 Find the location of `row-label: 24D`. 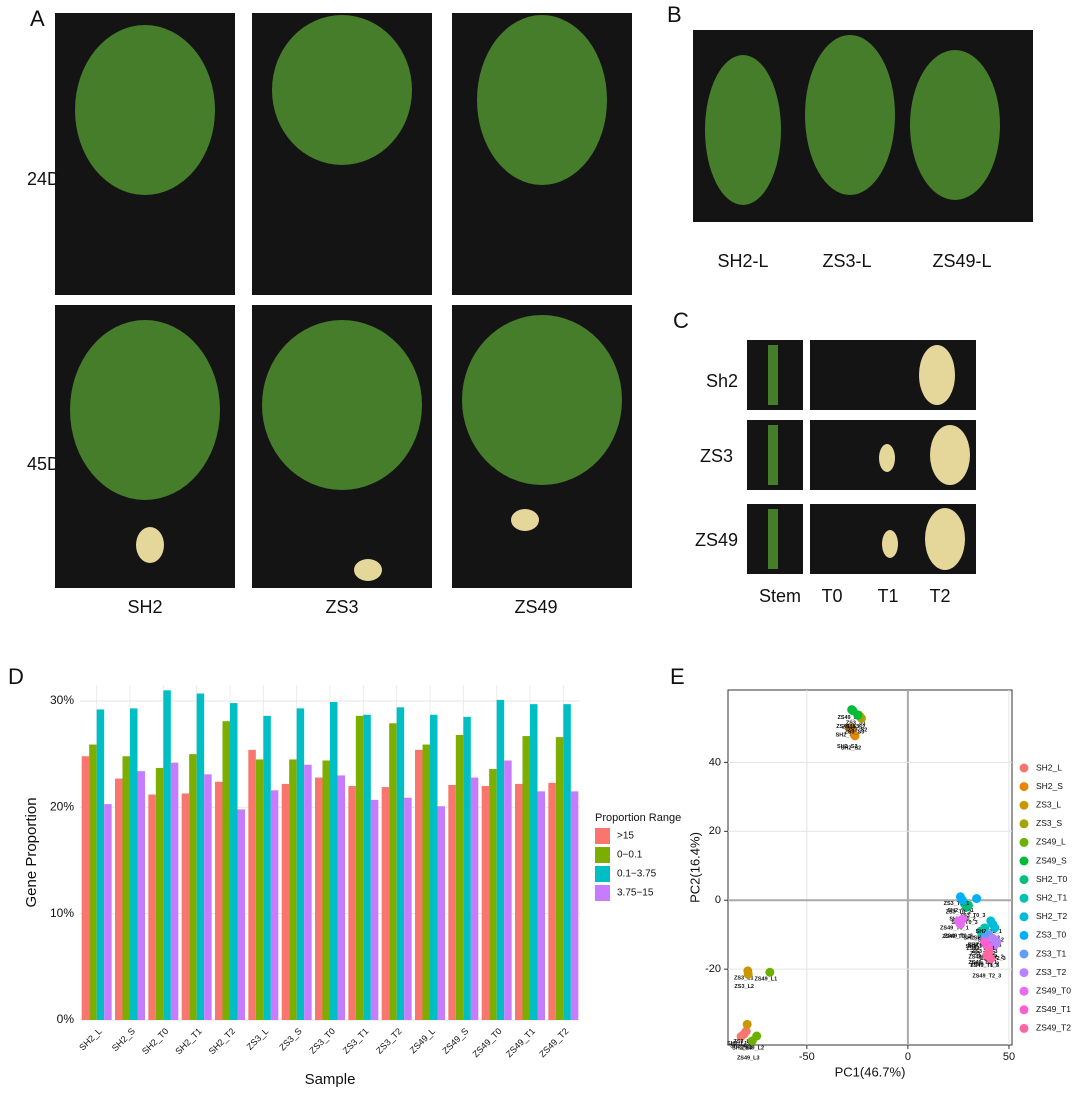

row-label: 24D is located at coordinates (43, 179).